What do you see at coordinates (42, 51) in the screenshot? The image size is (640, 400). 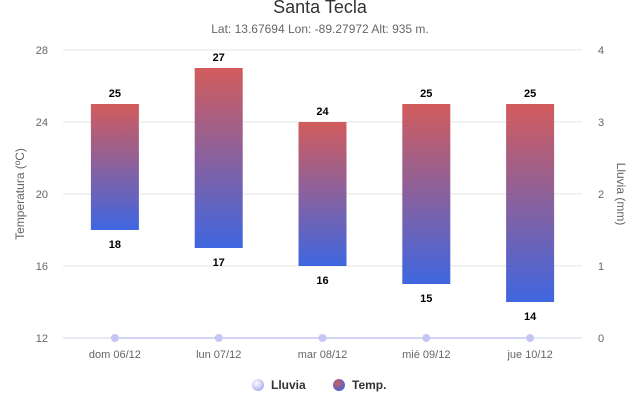 I see `left-tick-label: 28` at bounding box center [42, 51].